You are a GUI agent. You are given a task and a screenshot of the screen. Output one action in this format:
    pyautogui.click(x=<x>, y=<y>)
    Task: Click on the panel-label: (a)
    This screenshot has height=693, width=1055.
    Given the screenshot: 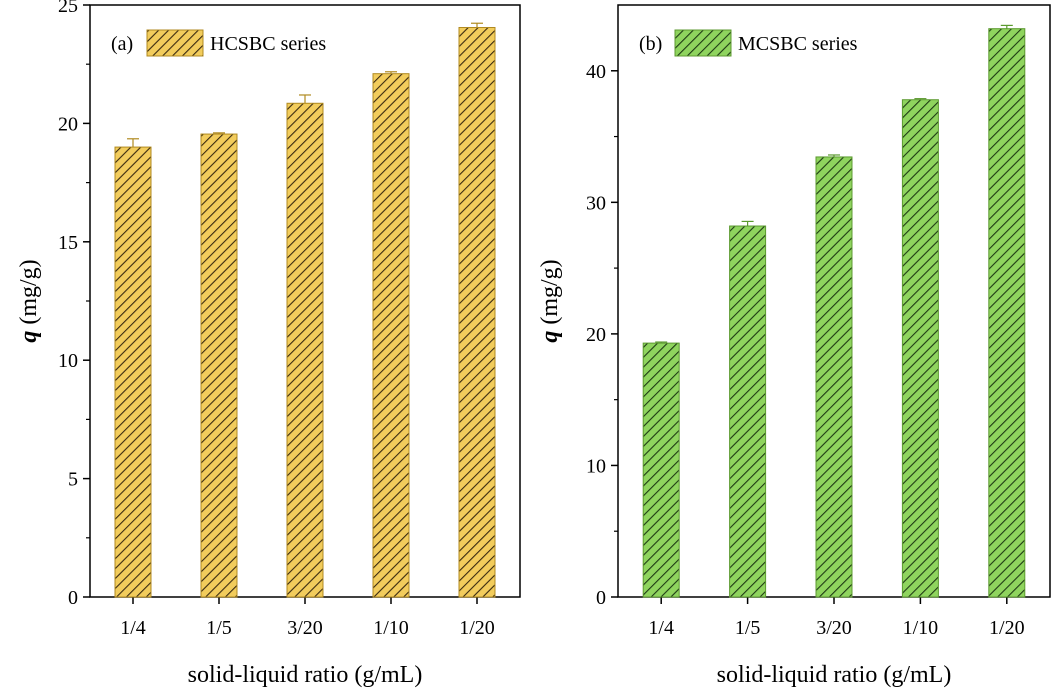 What is the action you would take?
    pyautogui.click(x=122, y=44)
    